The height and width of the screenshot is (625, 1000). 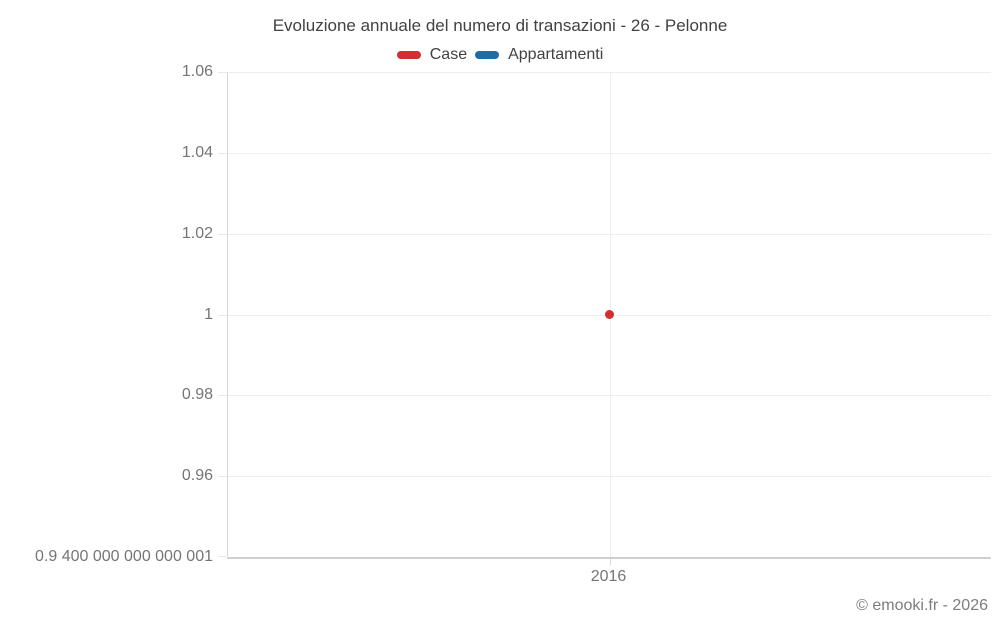 I want to click on legend-label: Case, so click(x=448, y=54).